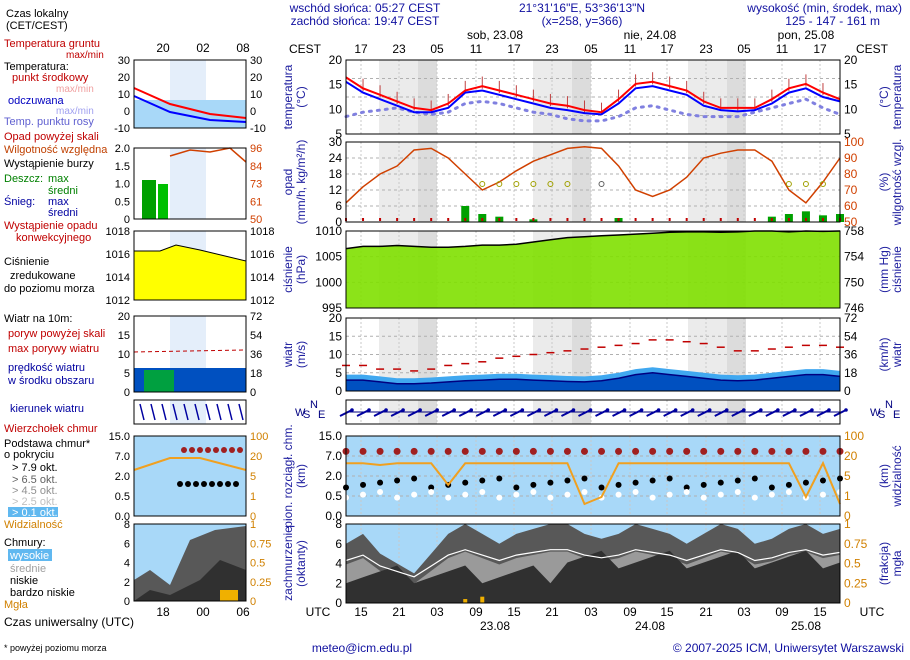 This screenshot has width=910, height=660. I want to click on legend-panel-border, so click(190, 354).